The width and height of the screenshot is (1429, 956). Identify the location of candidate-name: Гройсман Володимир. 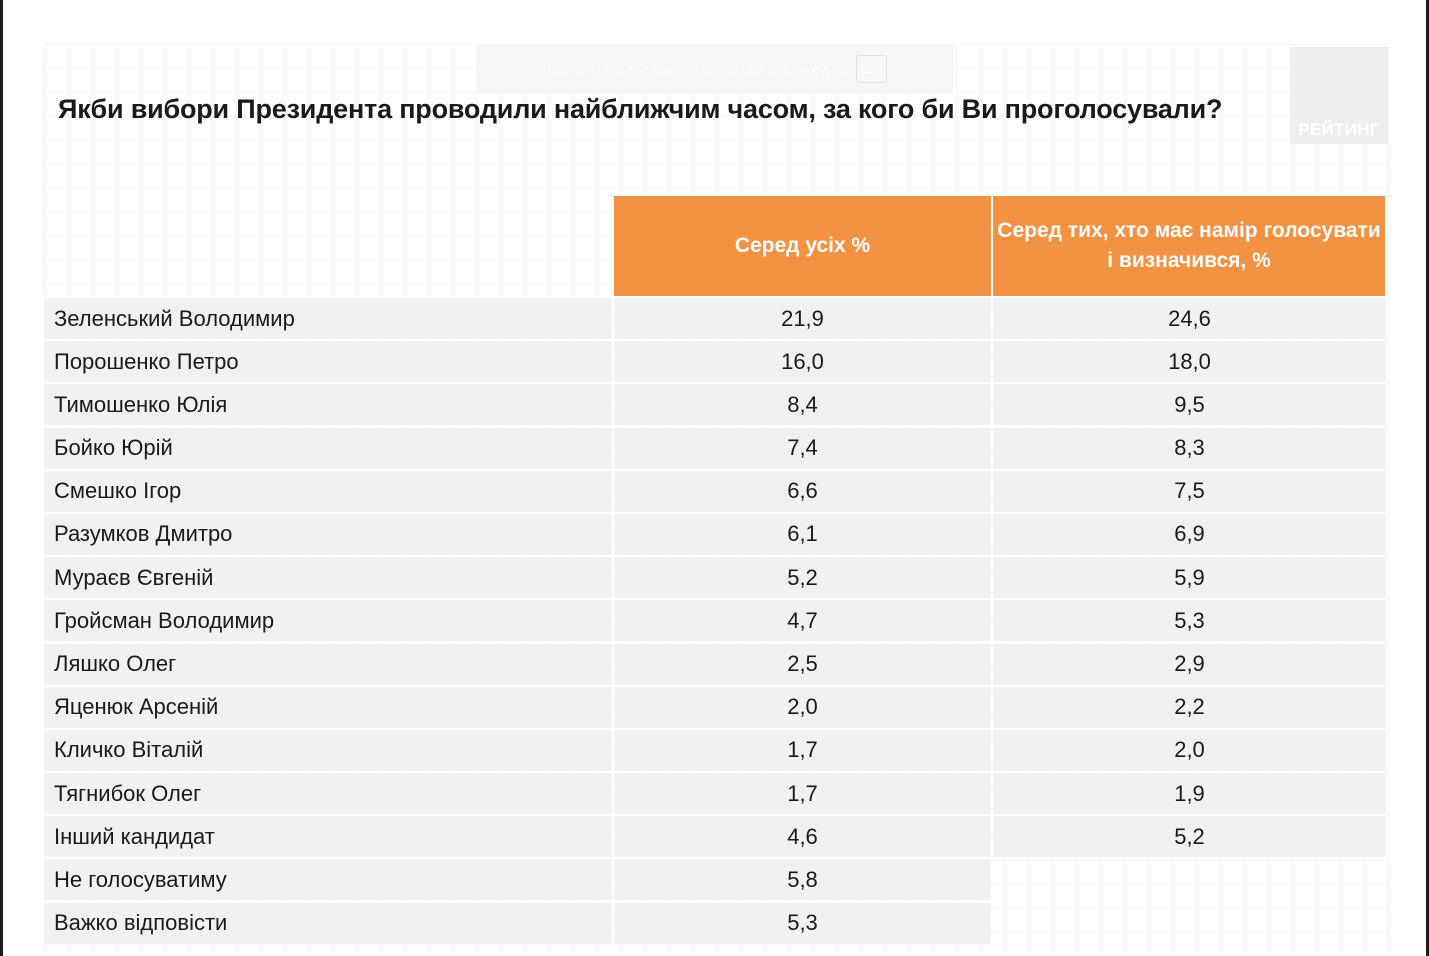
(328, 621).